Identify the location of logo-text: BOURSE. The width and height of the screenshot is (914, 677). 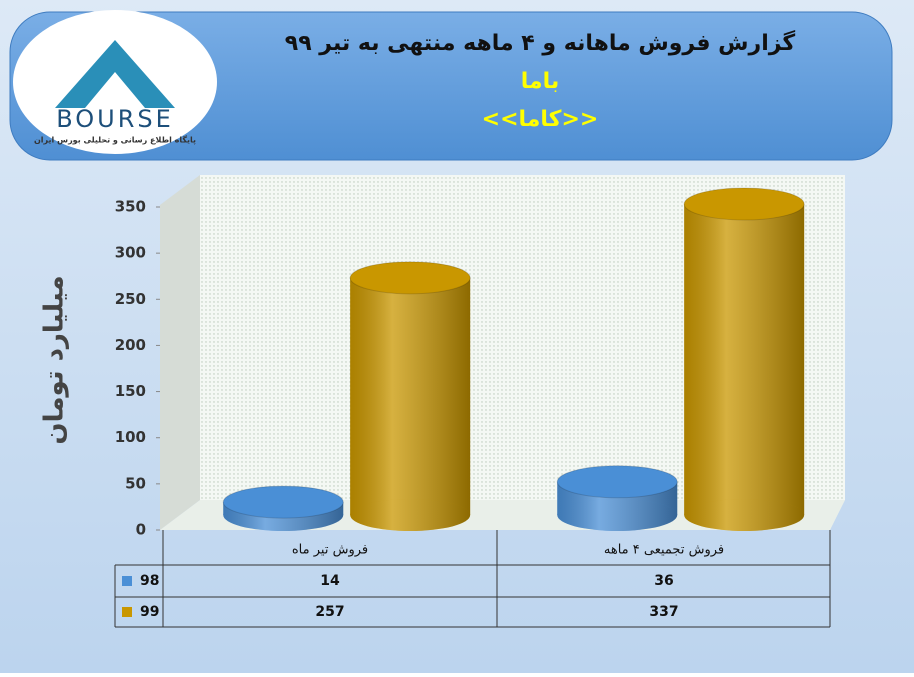
(115, 119).